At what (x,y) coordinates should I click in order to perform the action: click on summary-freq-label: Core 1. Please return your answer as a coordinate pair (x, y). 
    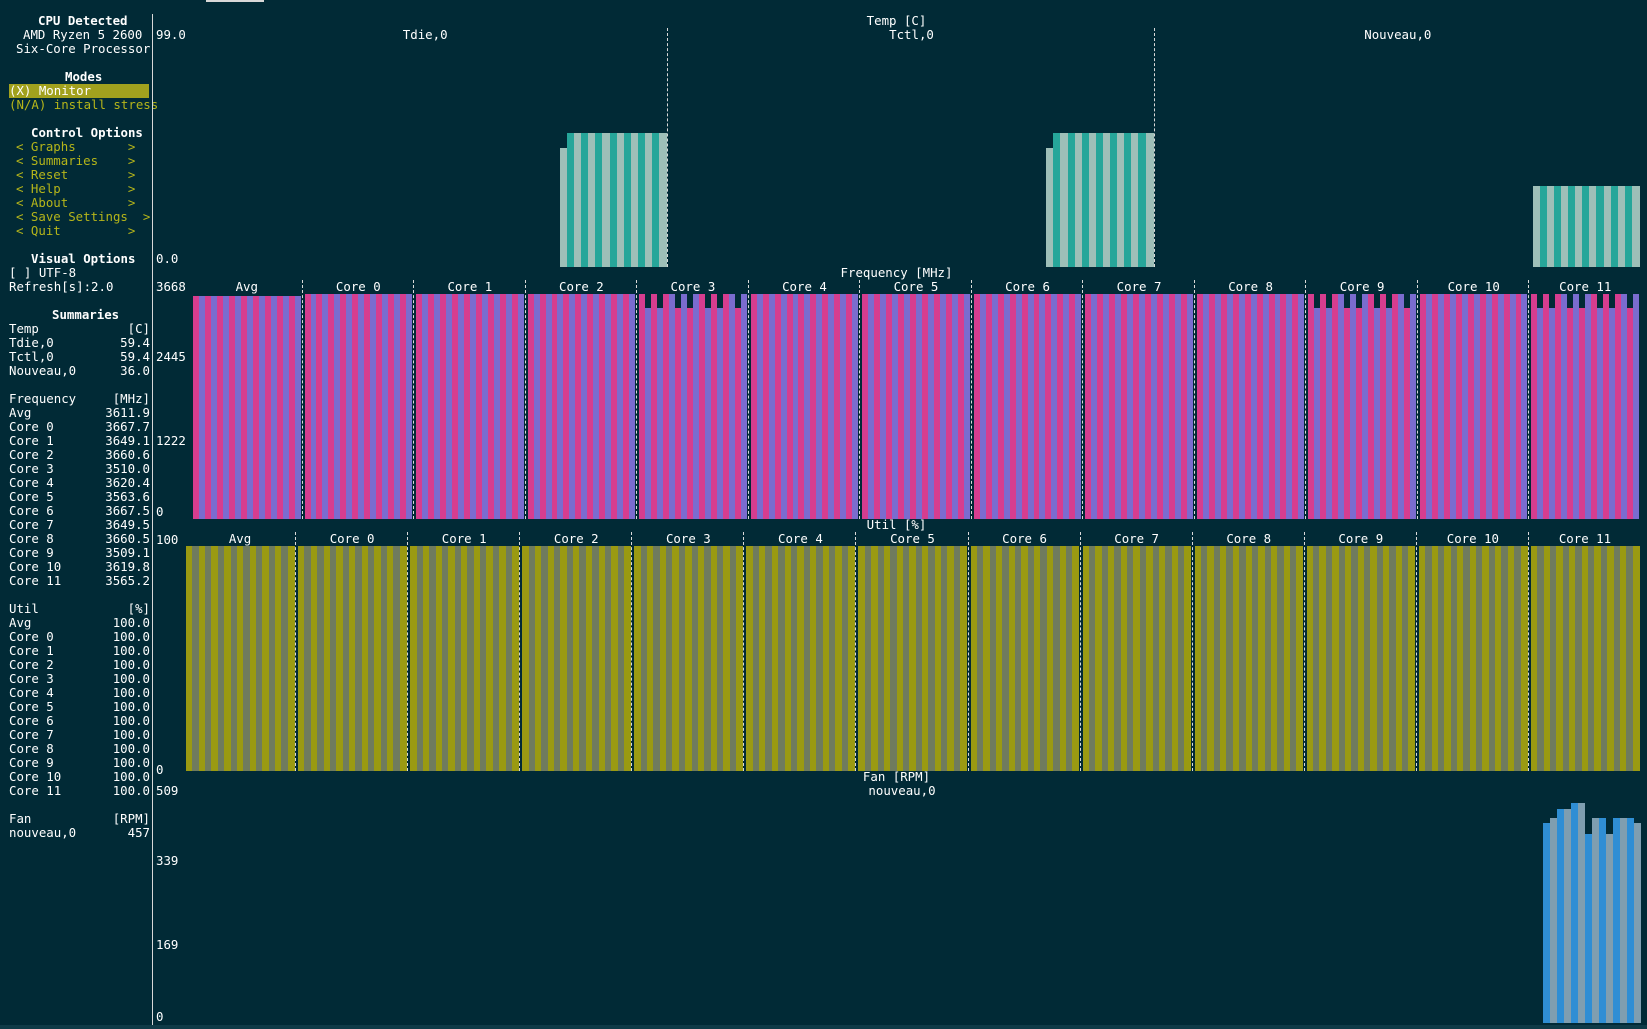
    Looking at the image, I should click on (31, 440).